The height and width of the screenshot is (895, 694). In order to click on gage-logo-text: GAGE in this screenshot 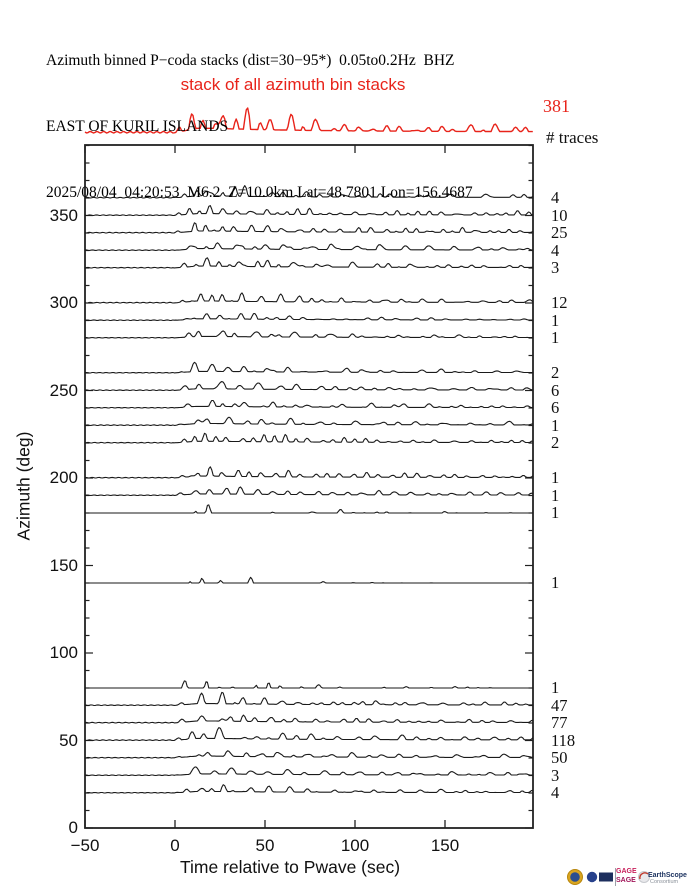, I will do `click(626, 871)`.